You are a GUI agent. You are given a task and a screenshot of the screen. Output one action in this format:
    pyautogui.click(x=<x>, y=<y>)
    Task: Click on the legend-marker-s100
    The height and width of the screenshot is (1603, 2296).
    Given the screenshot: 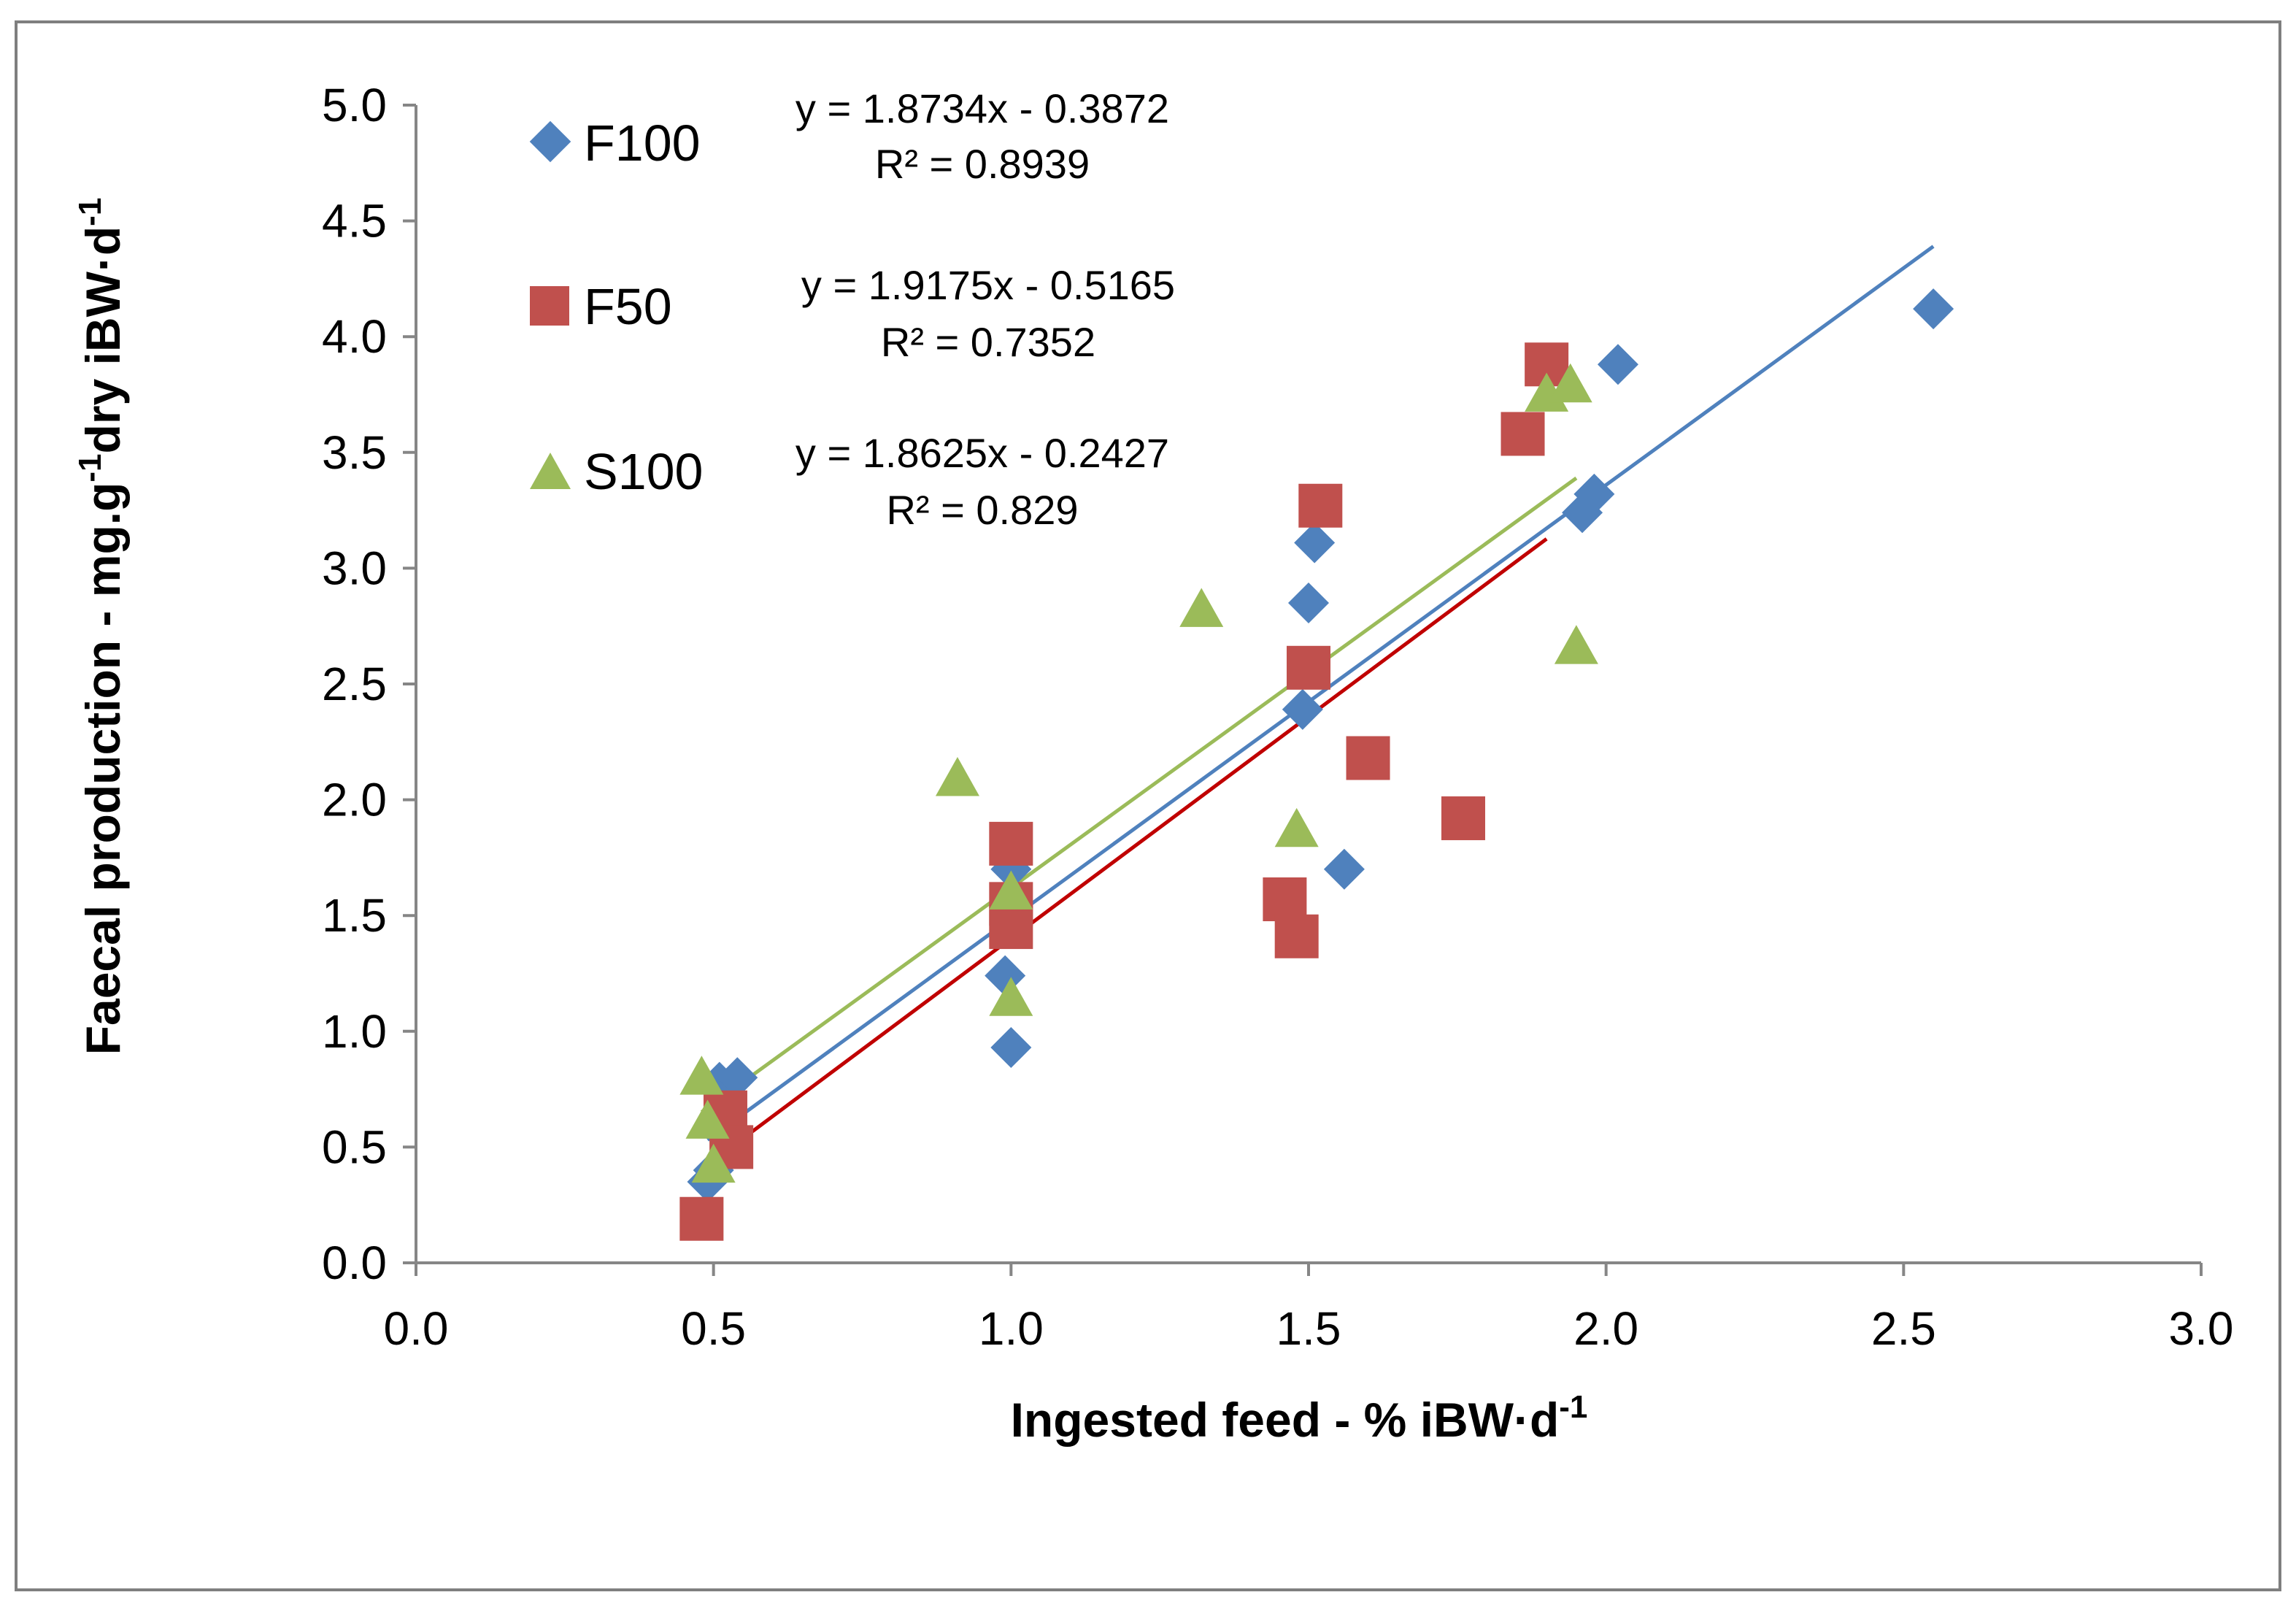 What is the action you would take?
    pyautogui.click(x=550, y=471)
    